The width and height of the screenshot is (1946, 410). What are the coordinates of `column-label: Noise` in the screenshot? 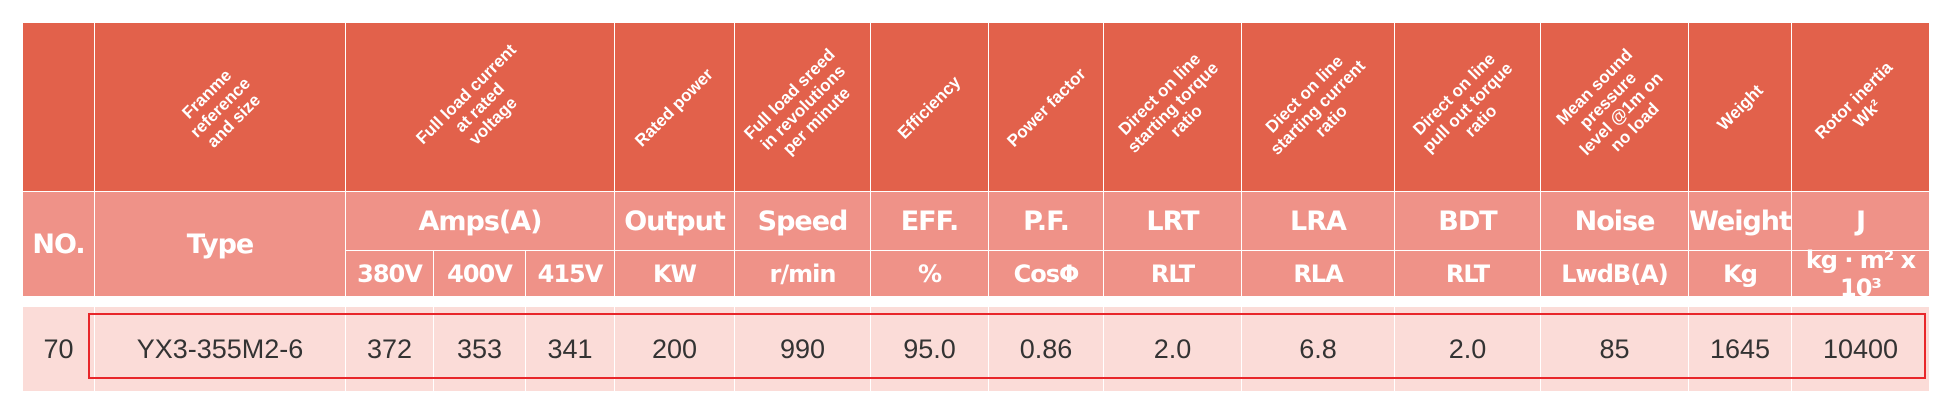 It's located at (1615, 221).